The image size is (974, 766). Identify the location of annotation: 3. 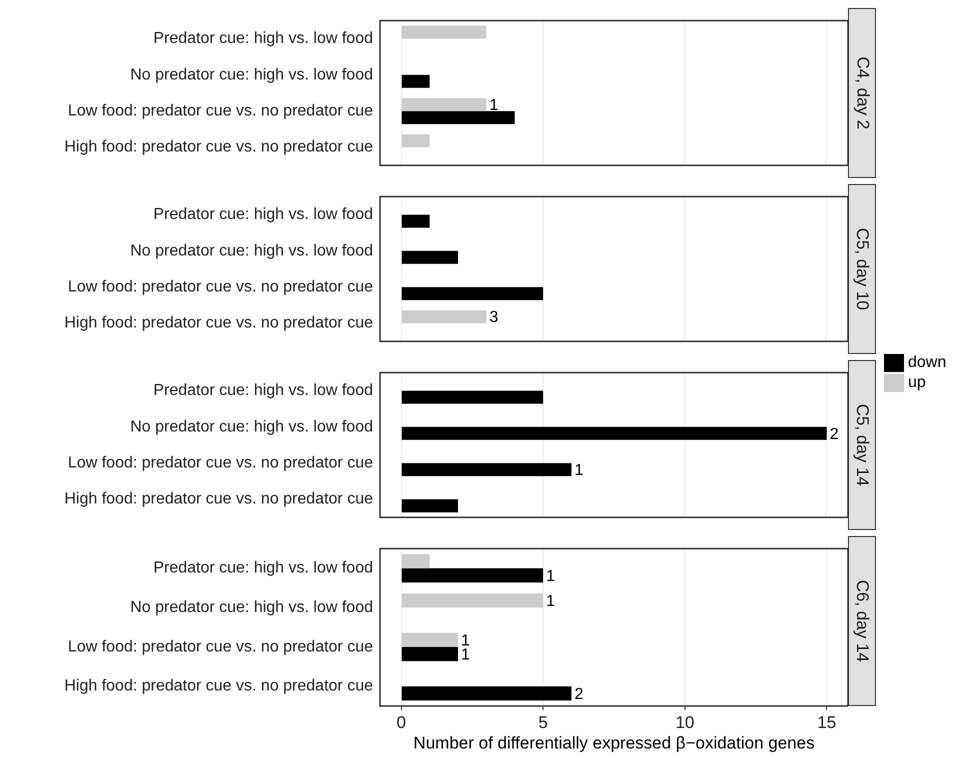
(493, 317).